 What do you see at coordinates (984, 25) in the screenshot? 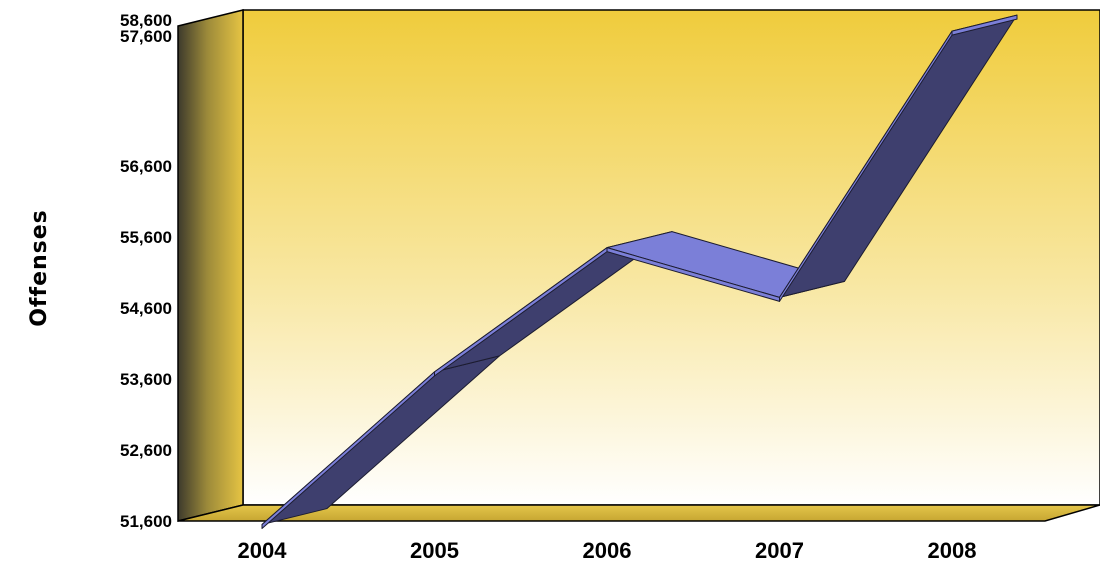
I see `ribbon-end-cap` at bounding box center [984, 25].